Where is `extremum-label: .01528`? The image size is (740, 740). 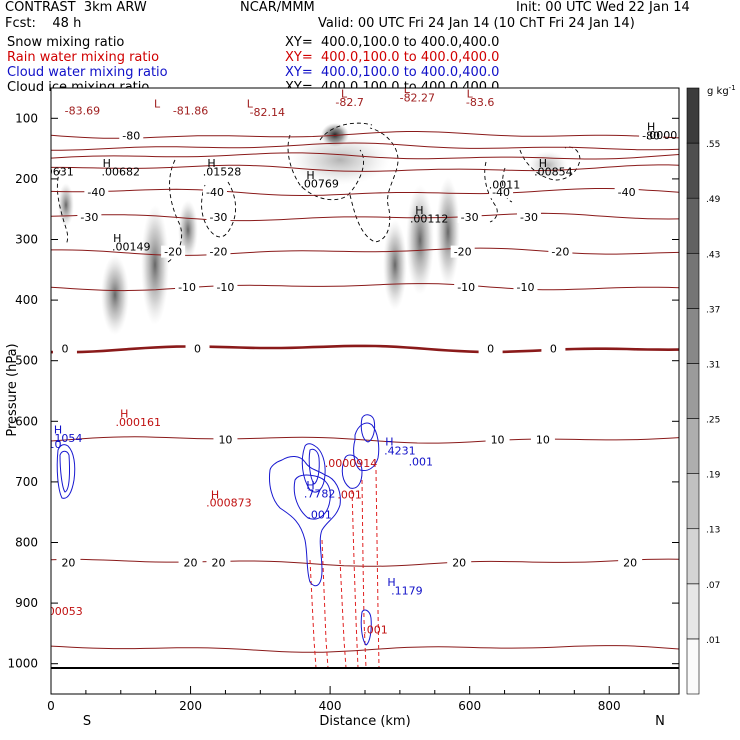
extremum-label: .01528 is located at coordinates (222, 171).